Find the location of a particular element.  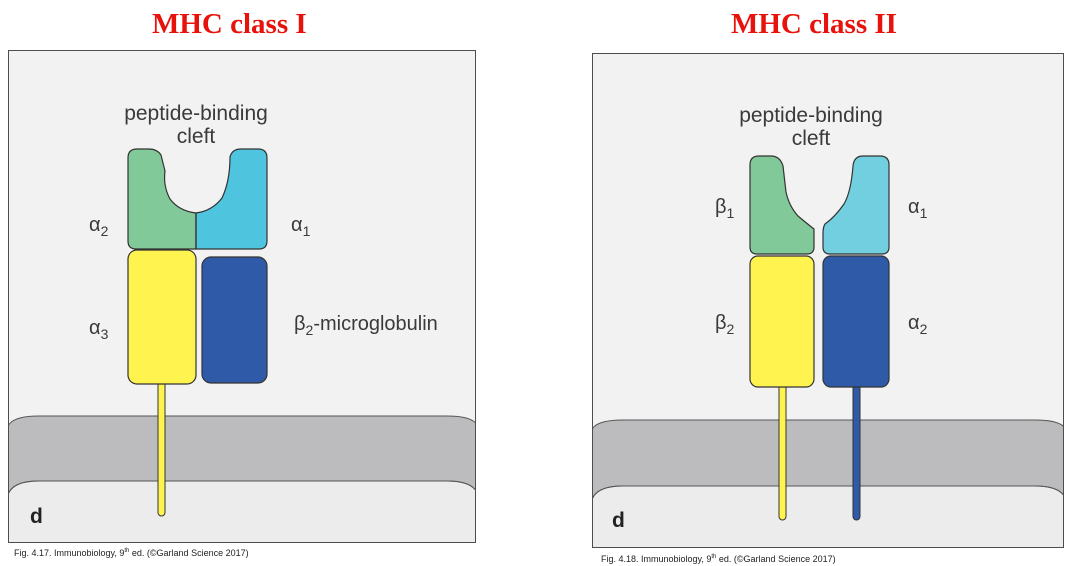

alpha3-label: α3 is located at coordinates (99, 329).